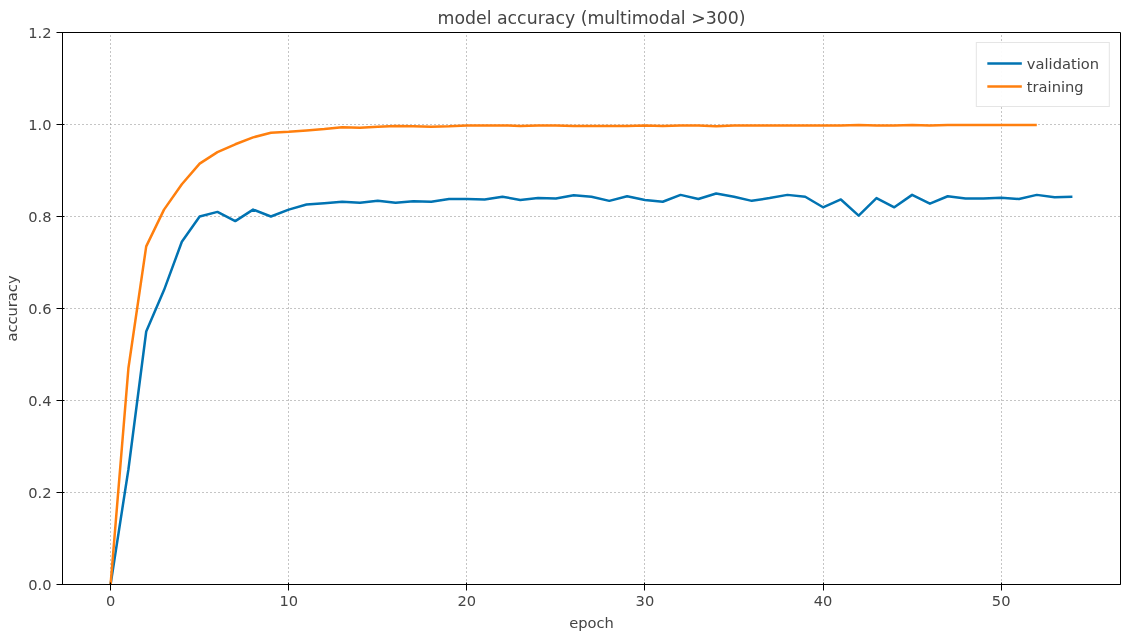 This screenshot has width=1132, height=635. I want to click on y-tick-label: 0.8, so click(40, 216).